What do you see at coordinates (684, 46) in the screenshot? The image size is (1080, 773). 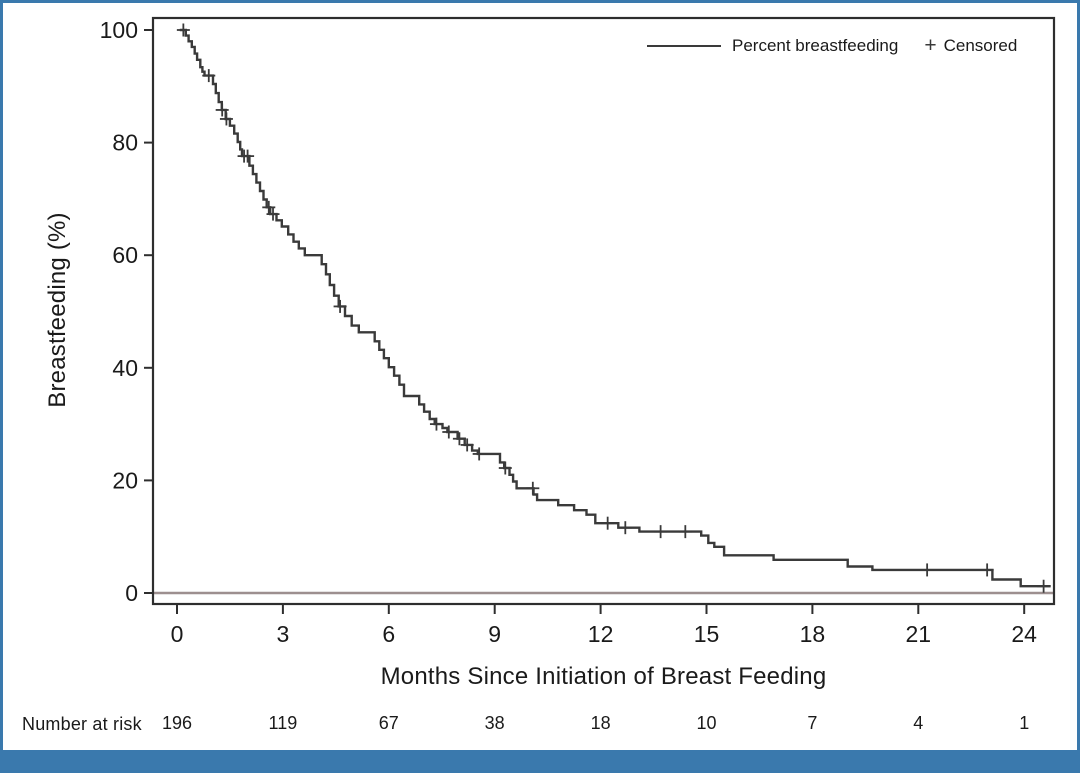 I see `legend-line-swatch` at bounding box center [684, 46].